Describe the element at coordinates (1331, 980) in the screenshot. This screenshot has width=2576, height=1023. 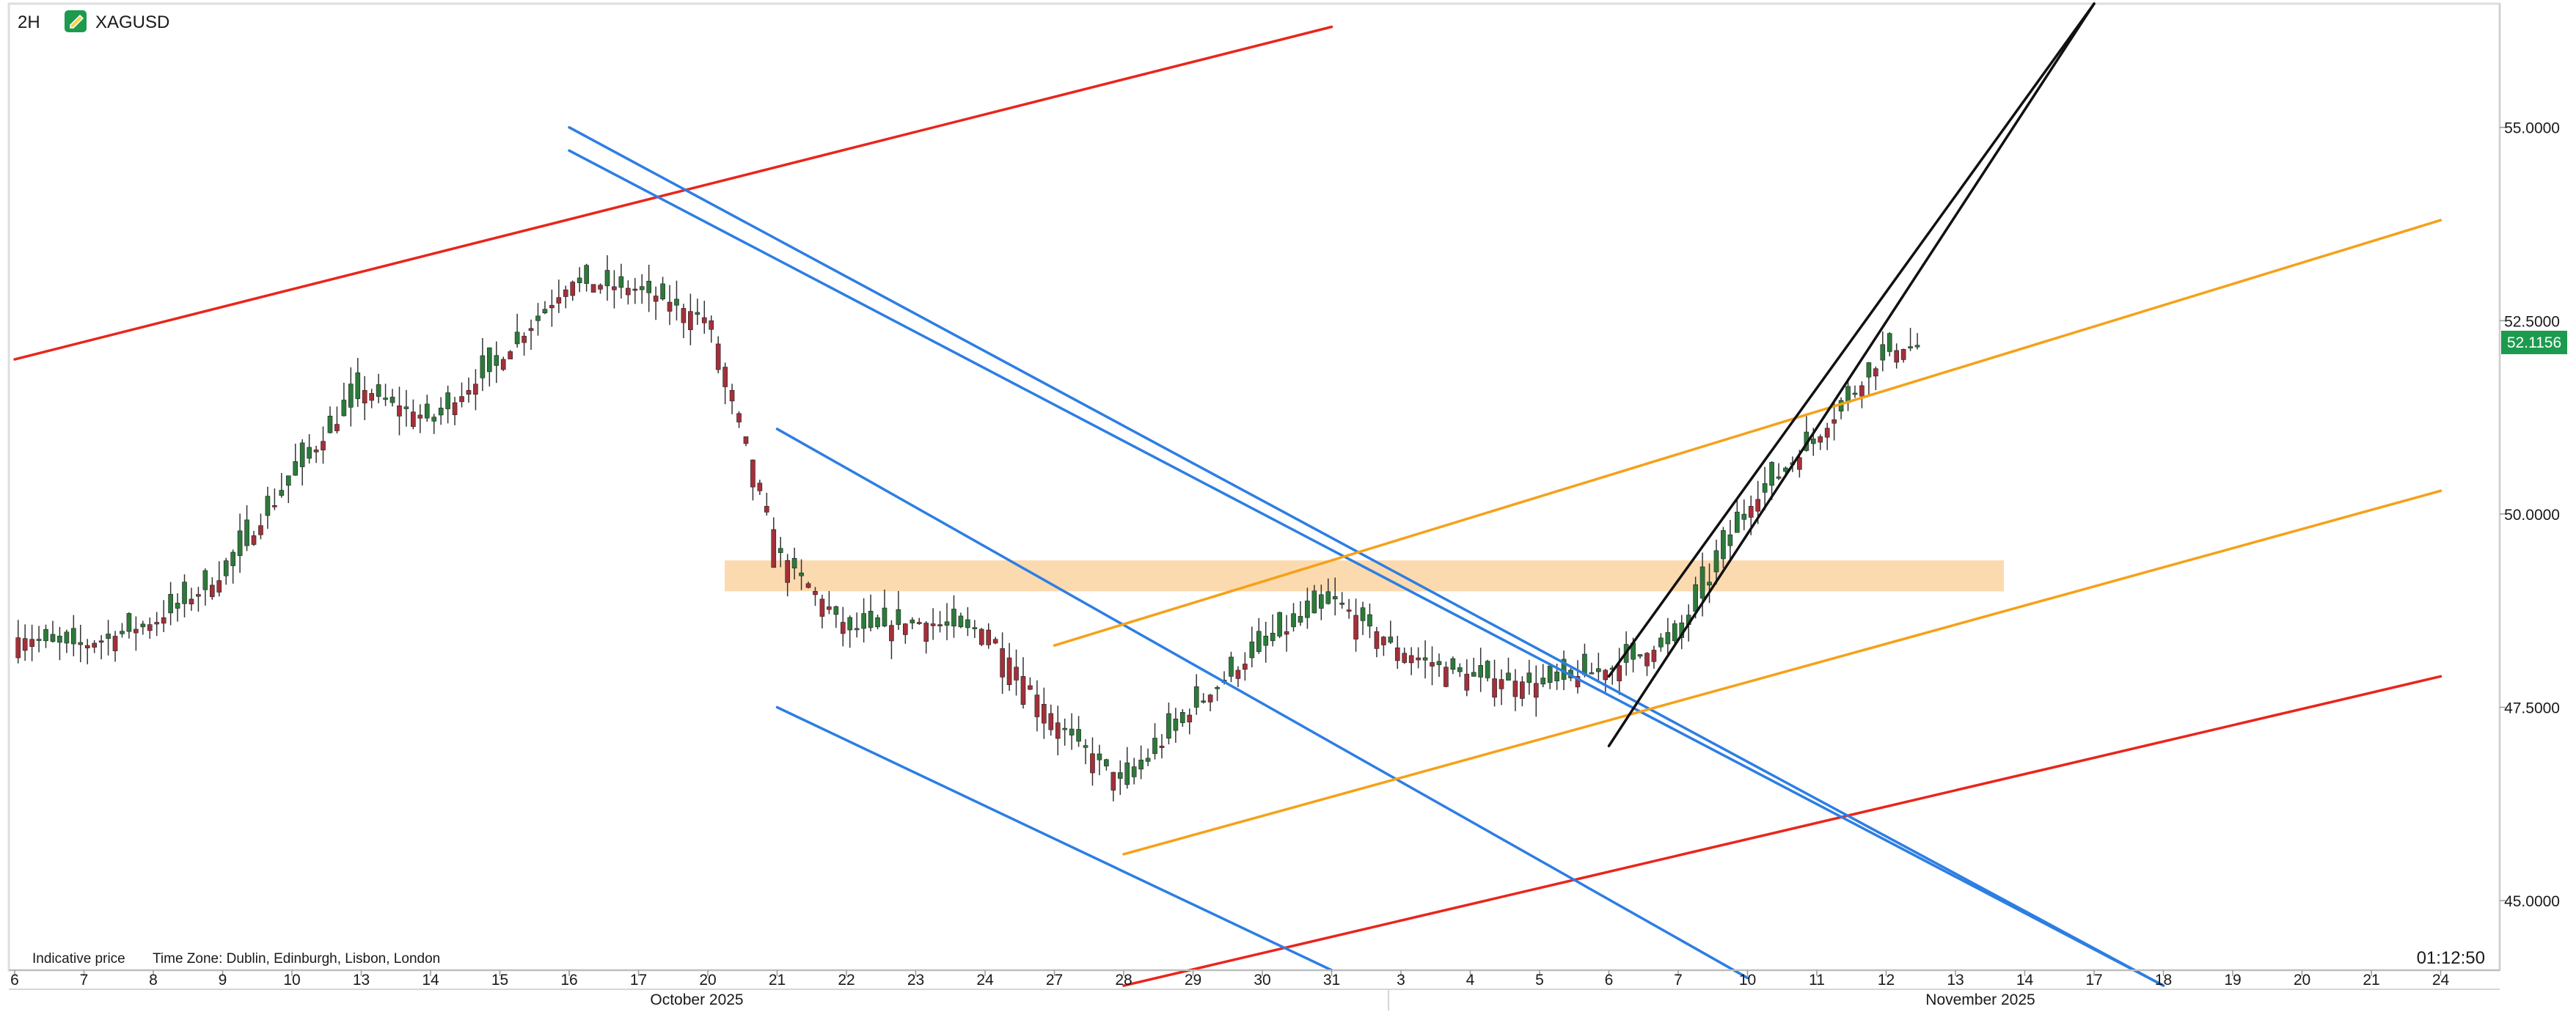
I see `time-tick-label: 31` at that location.